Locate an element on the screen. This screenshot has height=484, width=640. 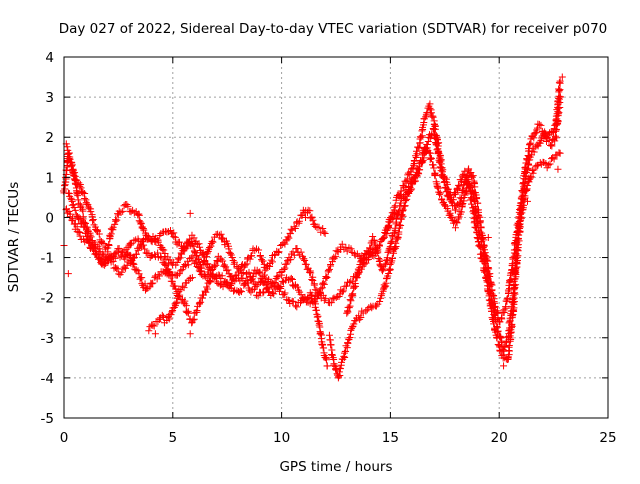
x-tick-label: 5 is located at coordinates (173, 438).